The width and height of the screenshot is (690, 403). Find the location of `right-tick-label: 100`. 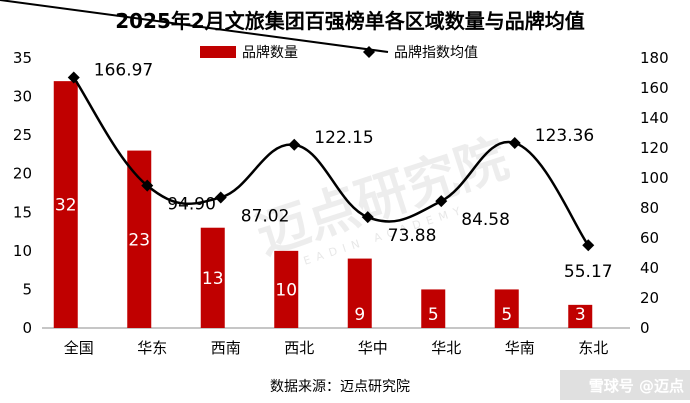

right-tick-label: 100 is located at coordinates (654, 178).